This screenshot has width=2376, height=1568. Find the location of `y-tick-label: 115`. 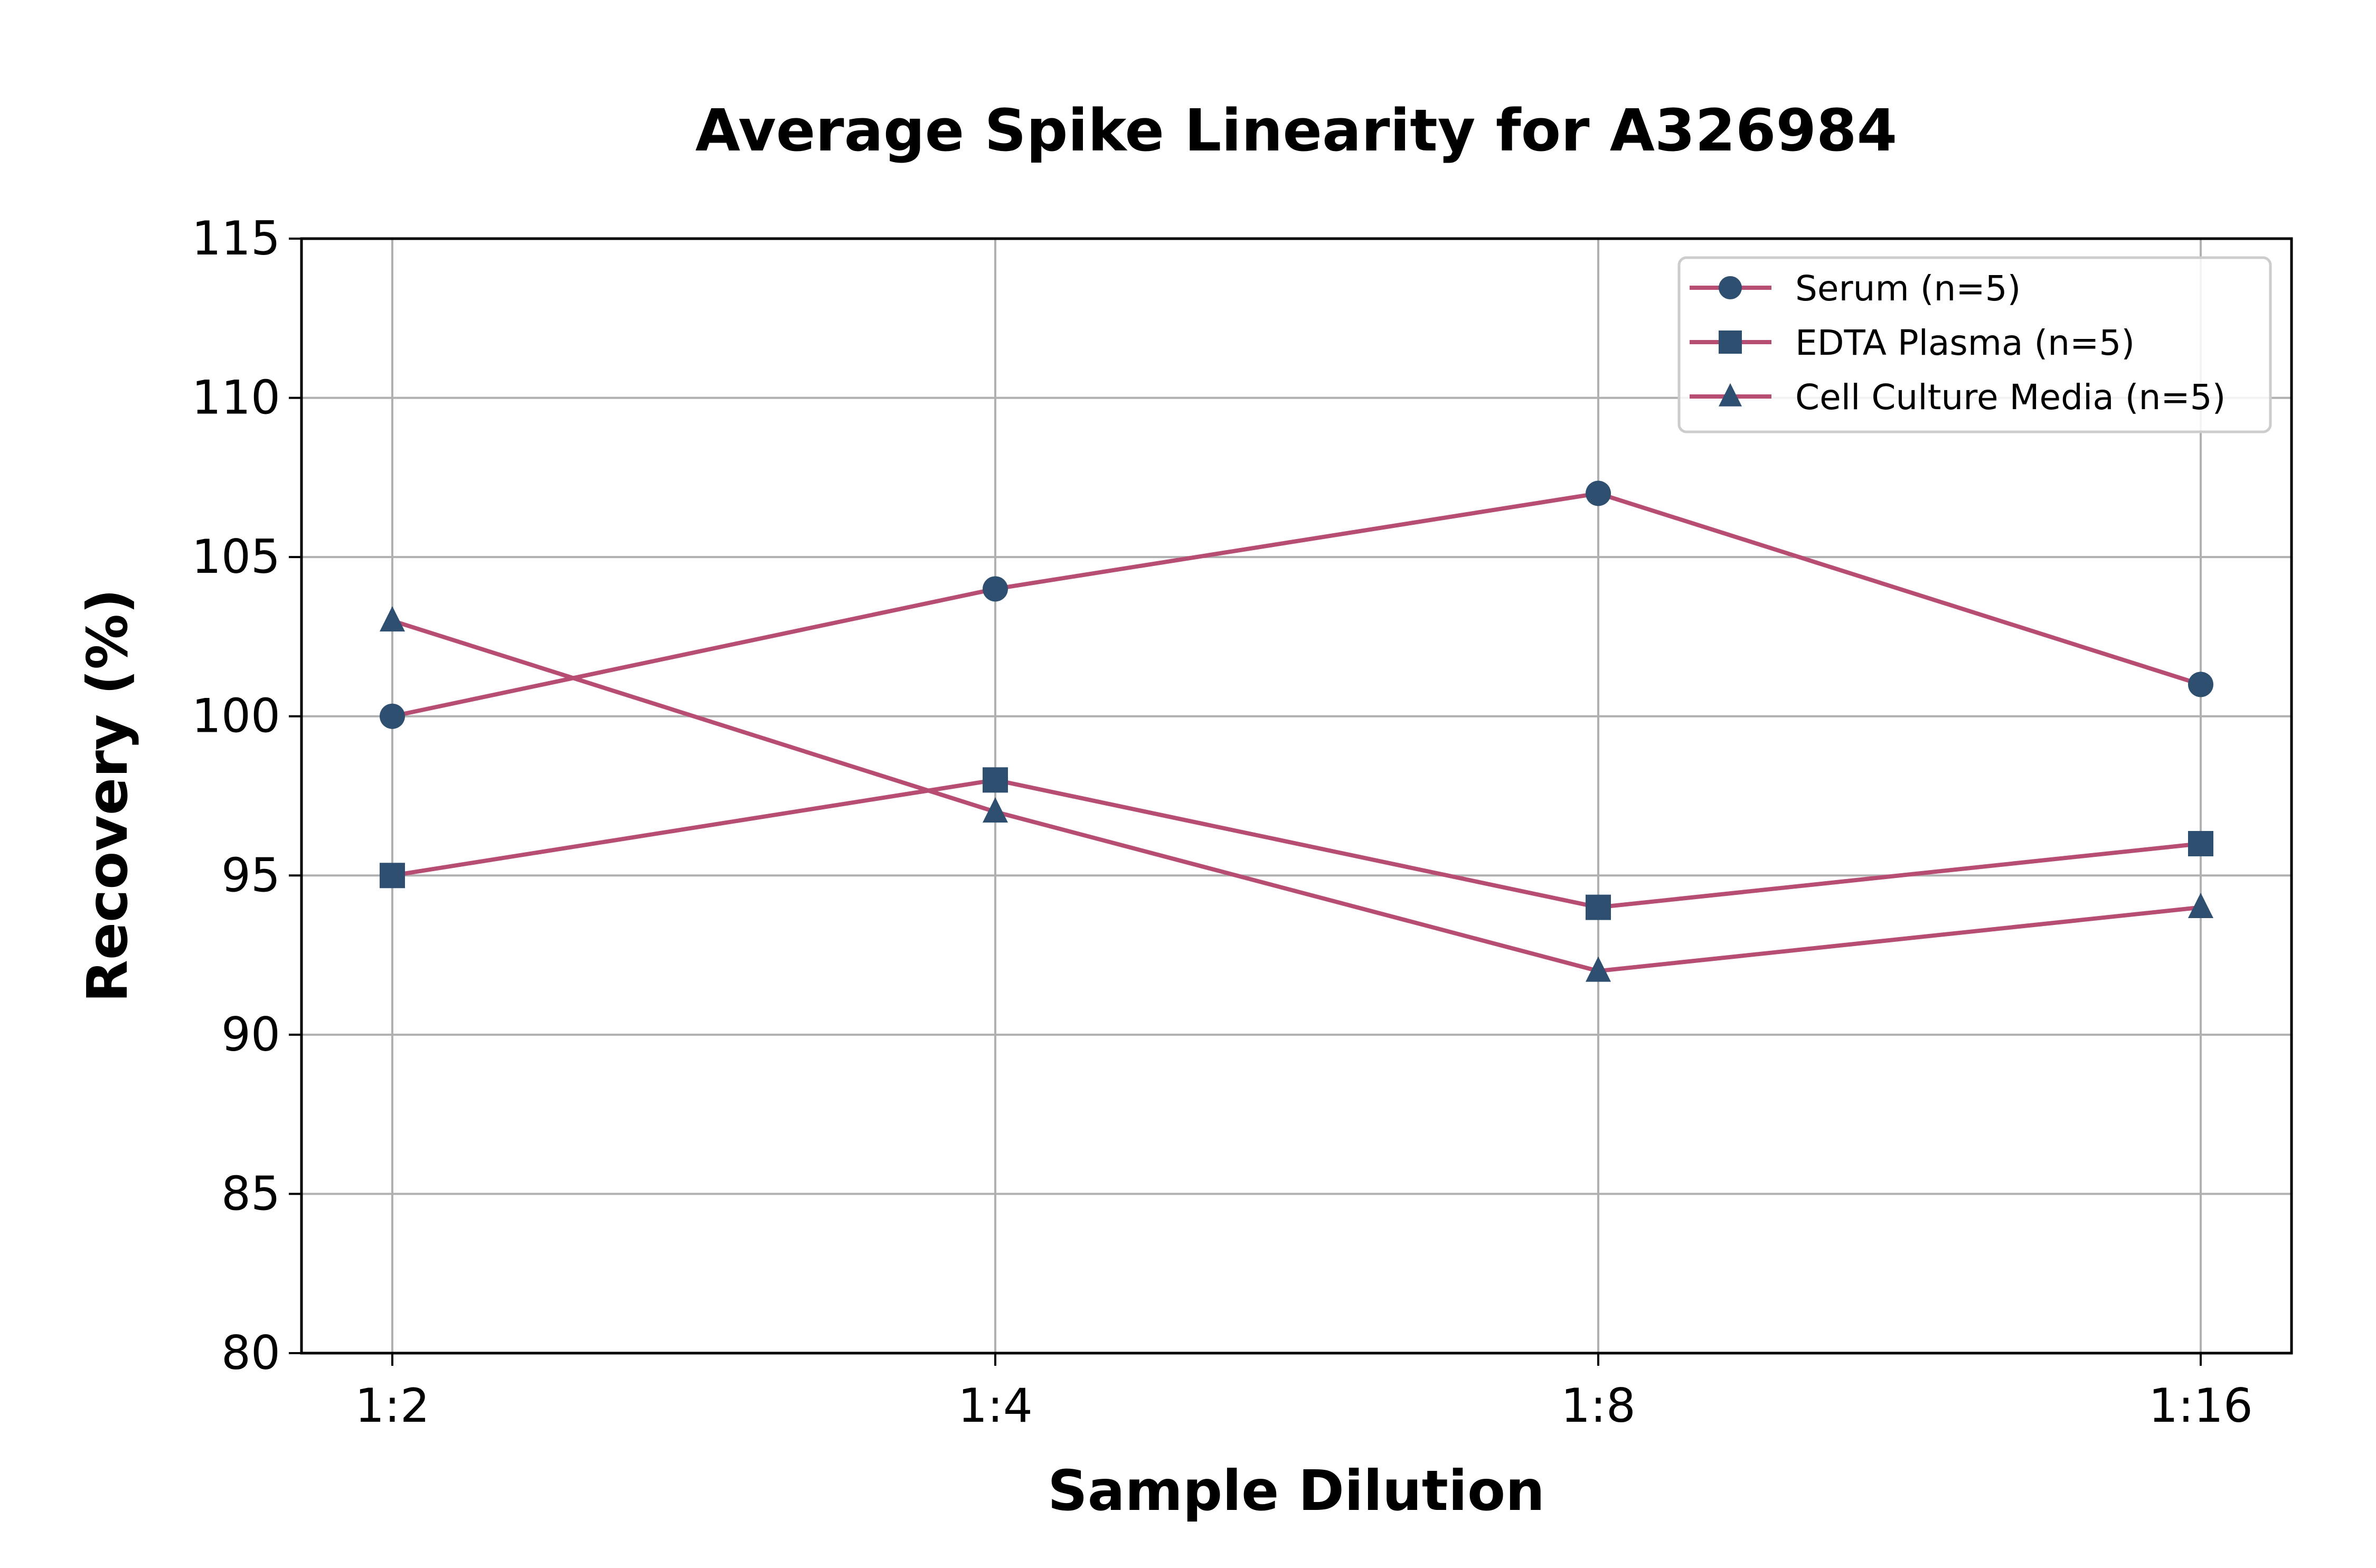

y-tick-label: 115 is located at coordinates (236, 238).